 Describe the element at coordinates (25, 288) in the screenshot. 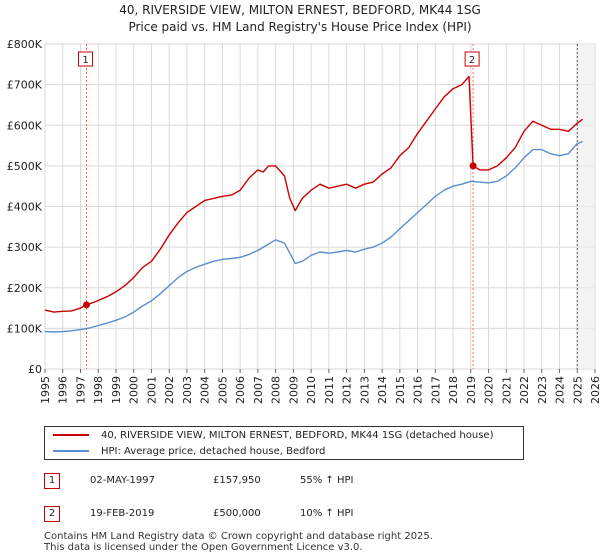

I see `y-tick-label: £200K` at that location.